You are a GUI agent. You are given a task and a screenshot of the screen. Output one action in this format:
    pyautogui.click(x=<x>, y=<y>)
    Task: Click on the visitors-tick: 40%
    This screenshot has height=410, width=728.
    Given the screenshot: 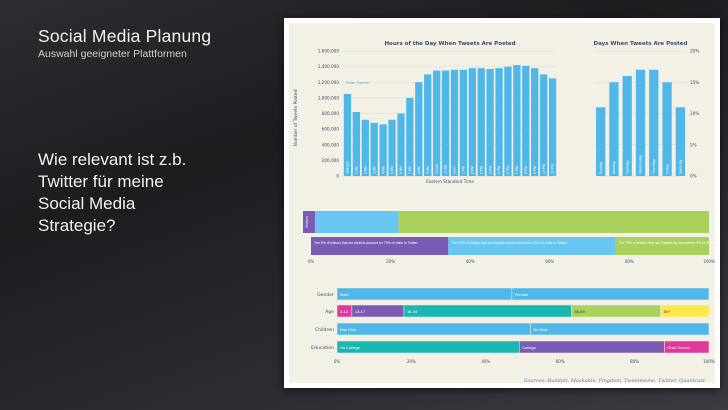 What is the action you would take?
    pyautogui.click(x=470, y=261)
    